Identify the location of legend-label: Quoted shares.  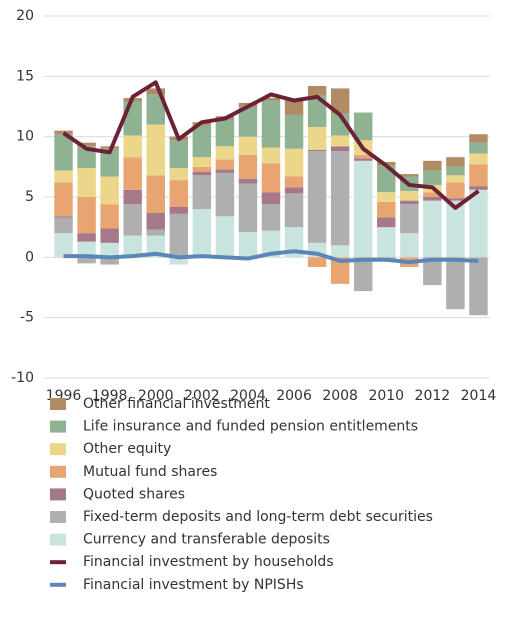
(134, 494).